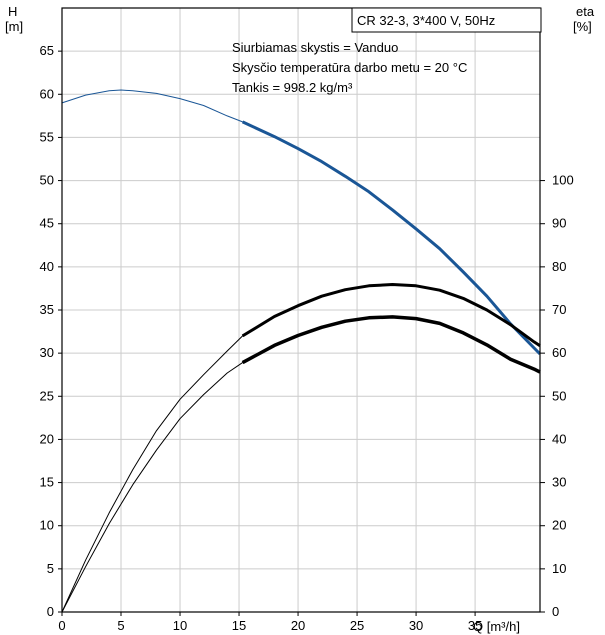 This screenshot has height=635, width=605. What do you see at coordinates (292, 87) in the screenshot?
I see `annotation-density: Tankis = 998.2 kg/m³` at bounding box center [292, 87].